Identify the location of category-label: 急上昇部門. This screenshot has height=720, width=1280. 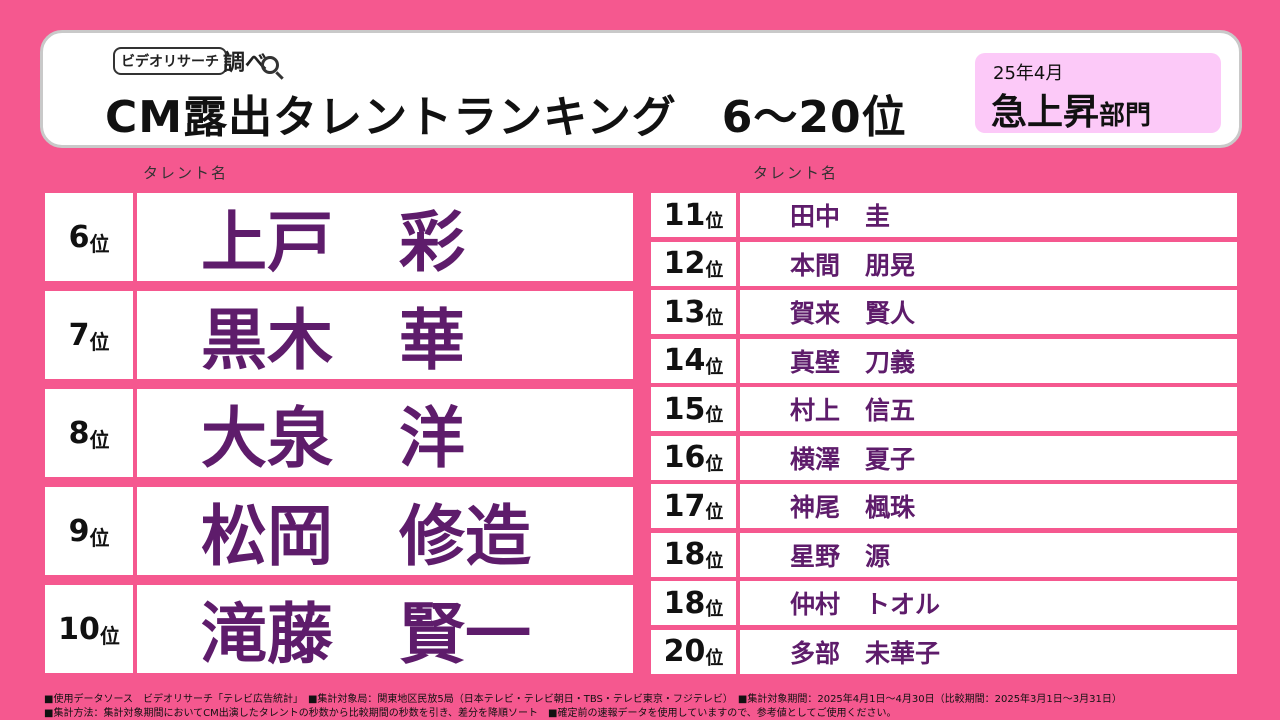
(1071, 109).